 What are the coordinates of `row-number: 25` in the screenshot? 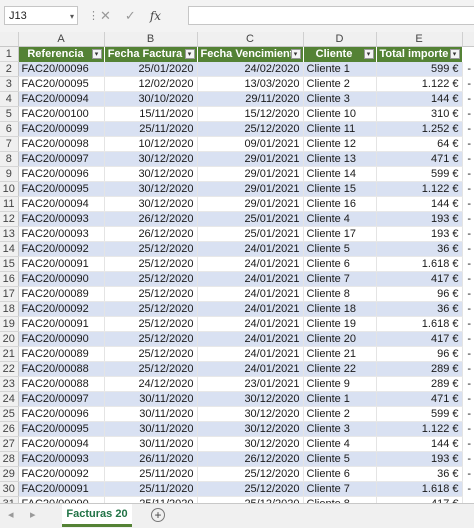 It's located at (9, 414).